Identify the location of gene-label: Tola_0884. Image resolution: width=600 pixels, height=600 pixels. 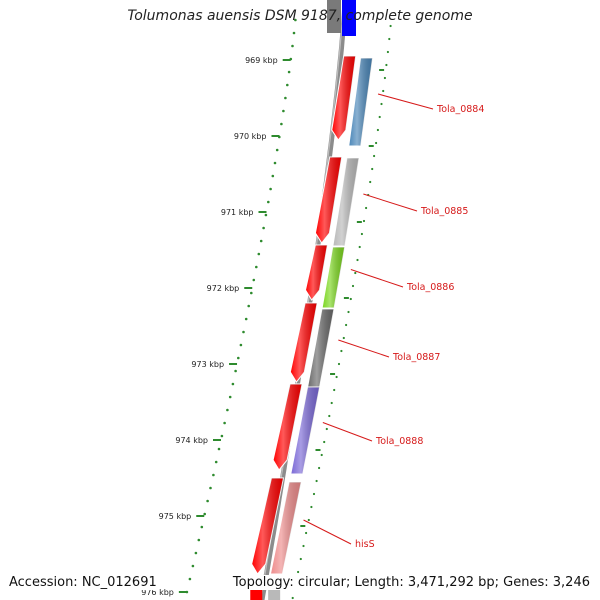
(460, 109).